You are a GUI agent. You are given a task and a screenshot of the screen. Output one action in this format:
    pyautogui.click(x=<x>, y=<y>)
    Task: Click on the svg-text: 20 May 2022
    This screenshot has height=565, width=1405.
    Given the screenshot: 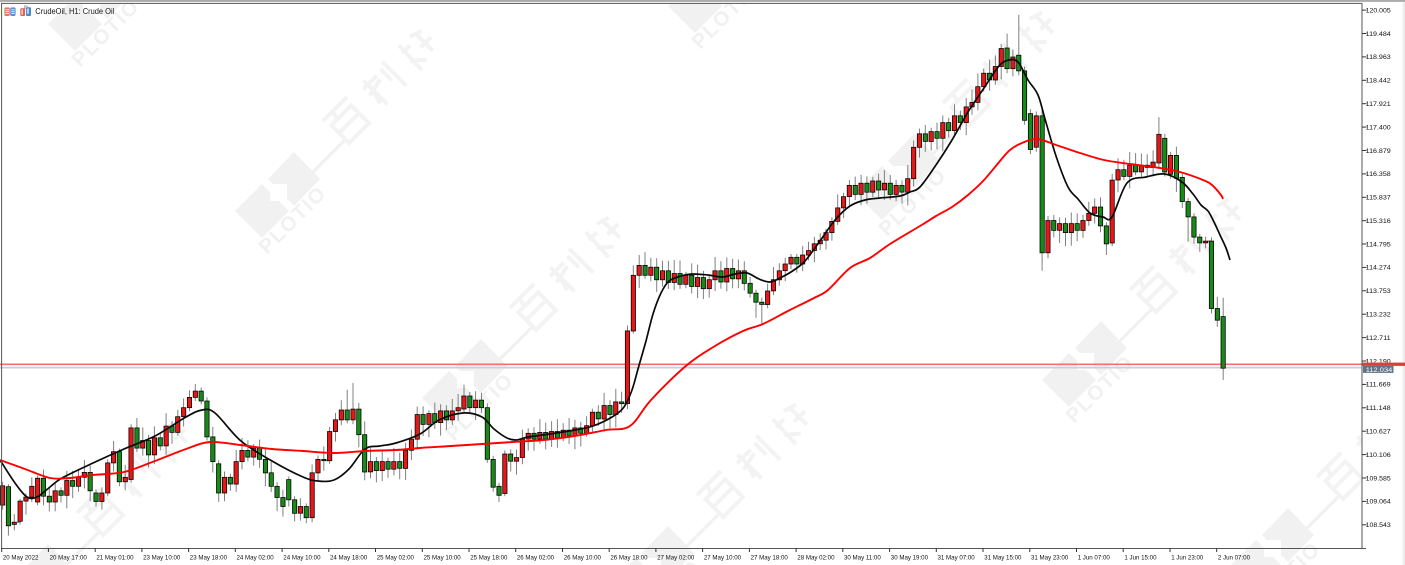 What is the action you would take?
    pyautogui.click(x=21, y=557)
    